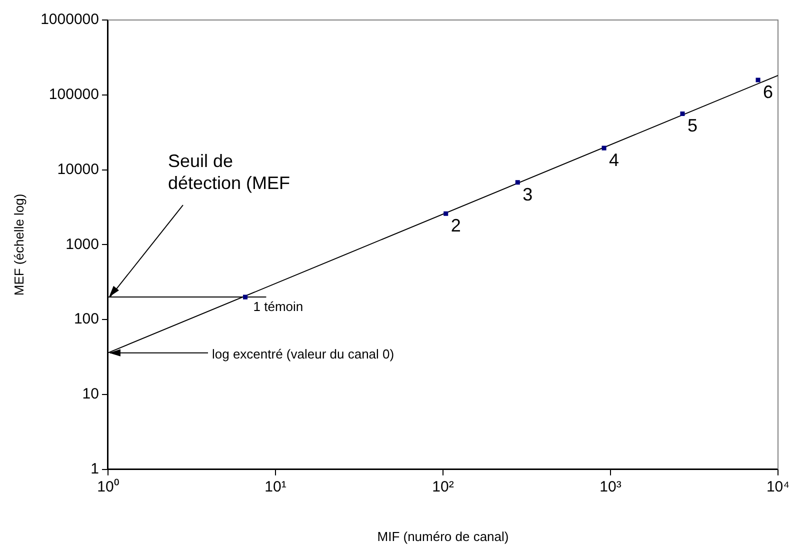 The image size is (806, 557). I want to click on annotation: 3, so click(527, 194).